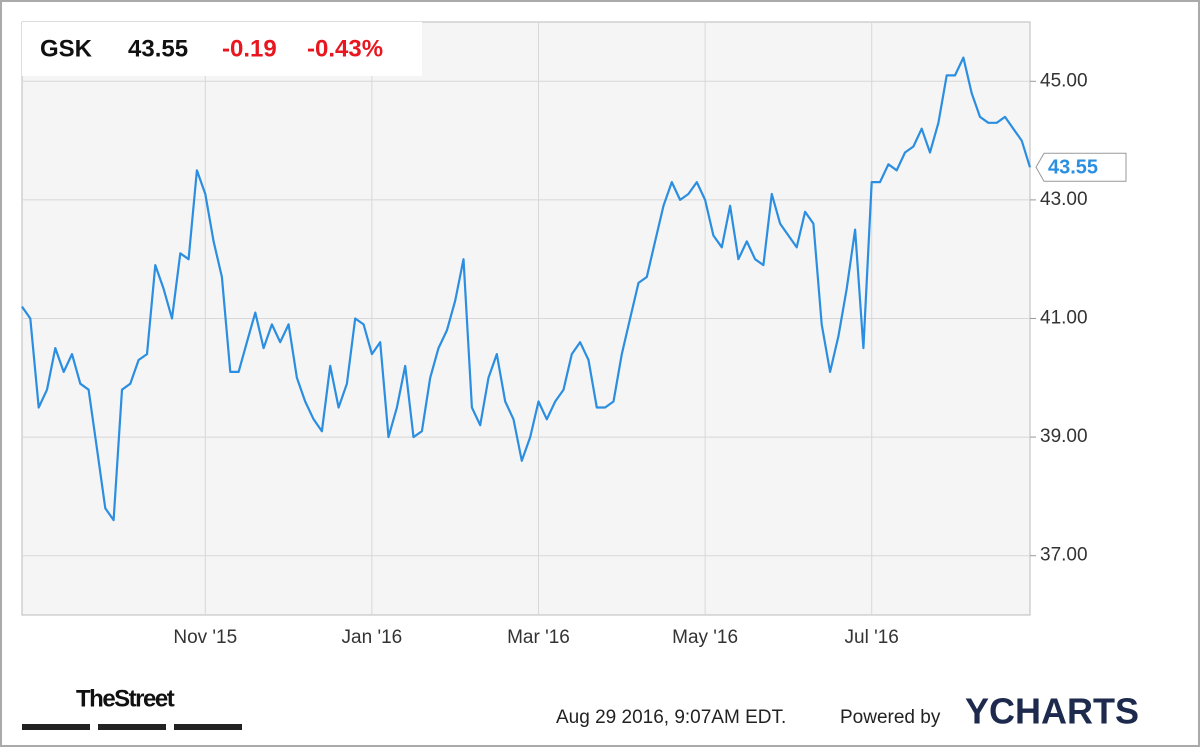 This screenshot has width=1200, height=752. Describe the element at coordinates (1064, 318) in the screenshot. I see `y-tick-label: 41.00` at that location.